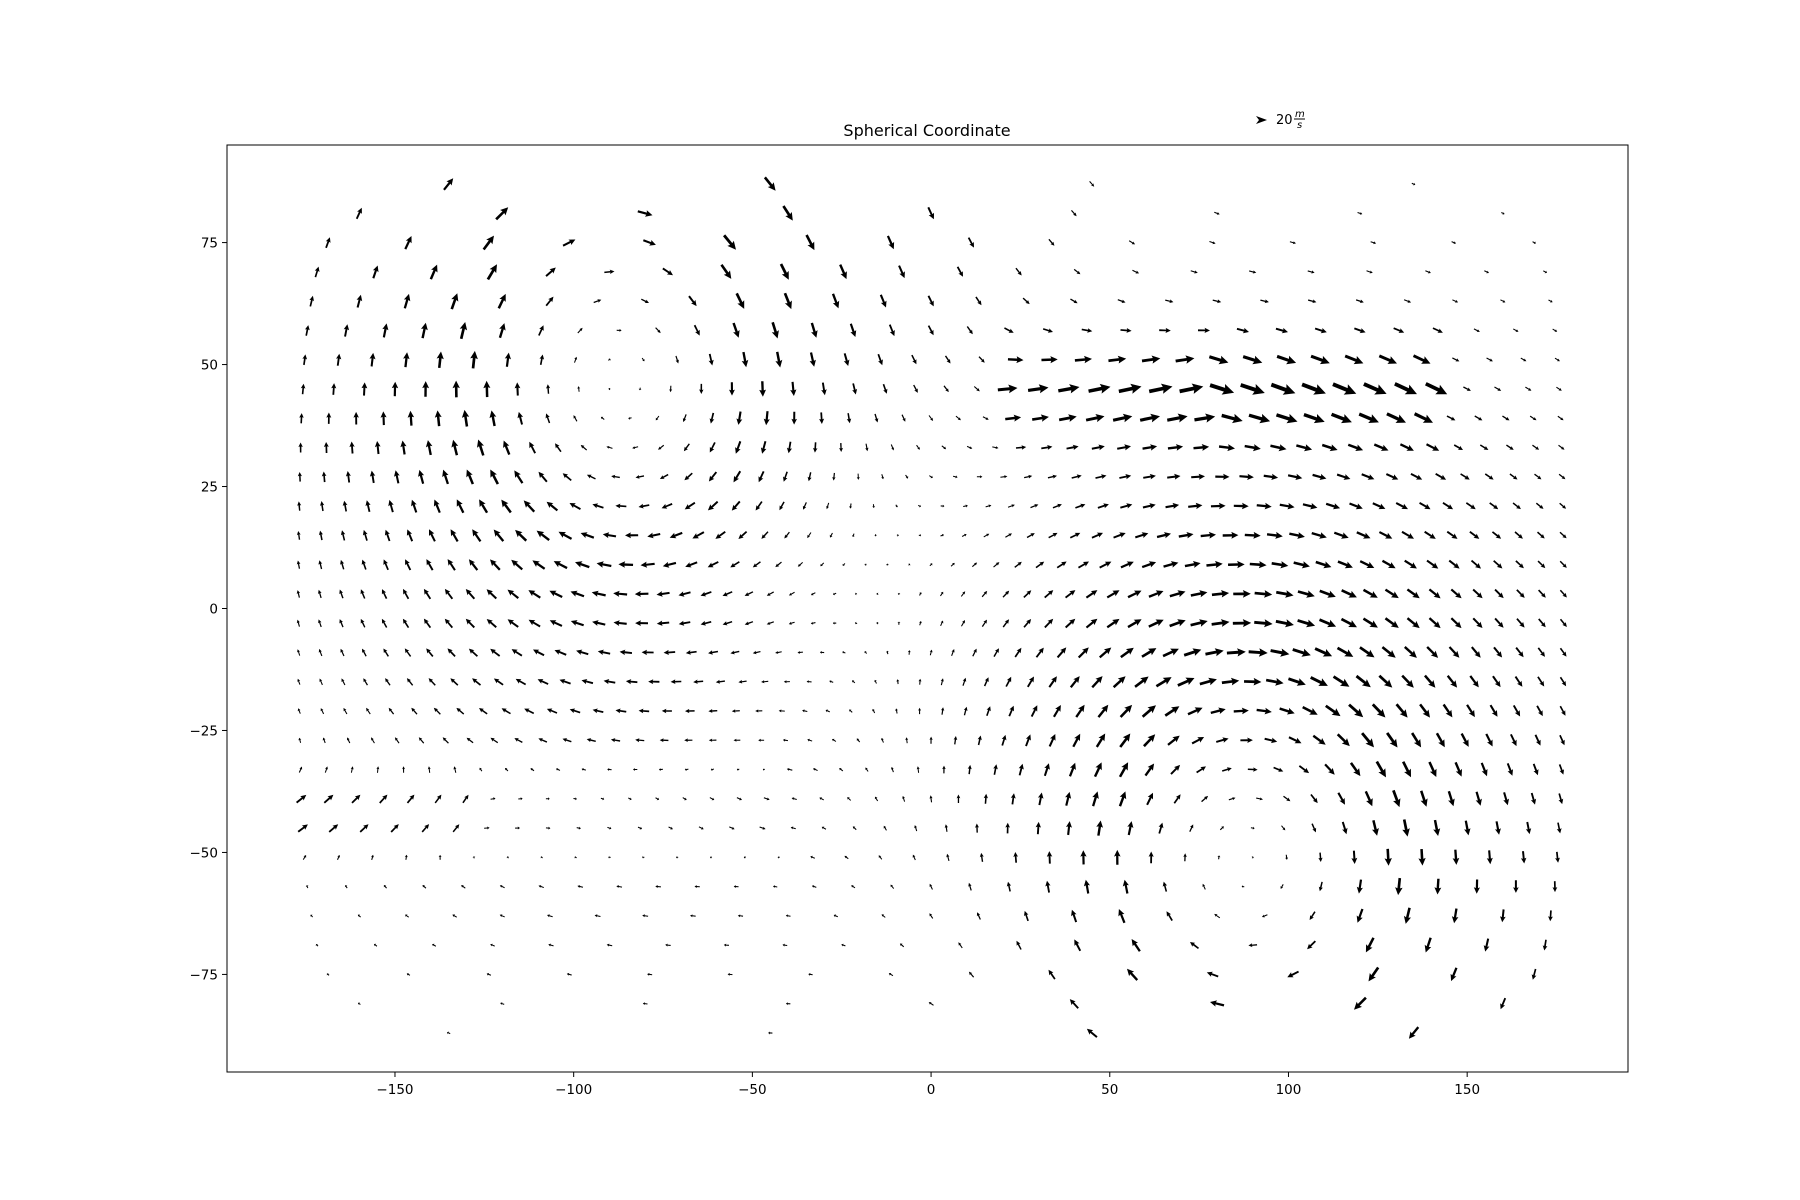 This screenshot has height=1200, width=1800. I want to click on quiver-key-unit-den: s, so click(1299, 125).